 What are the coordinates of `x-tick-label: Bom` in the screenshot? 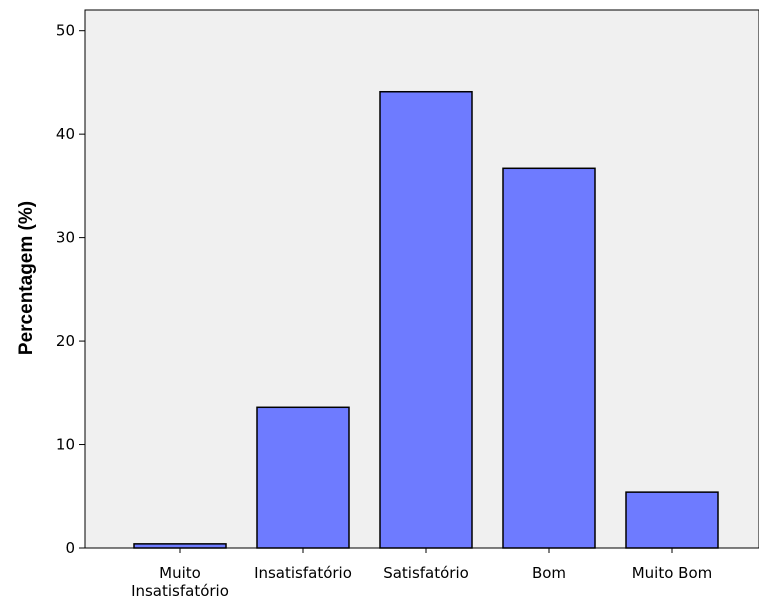 It's located at (549, 573).